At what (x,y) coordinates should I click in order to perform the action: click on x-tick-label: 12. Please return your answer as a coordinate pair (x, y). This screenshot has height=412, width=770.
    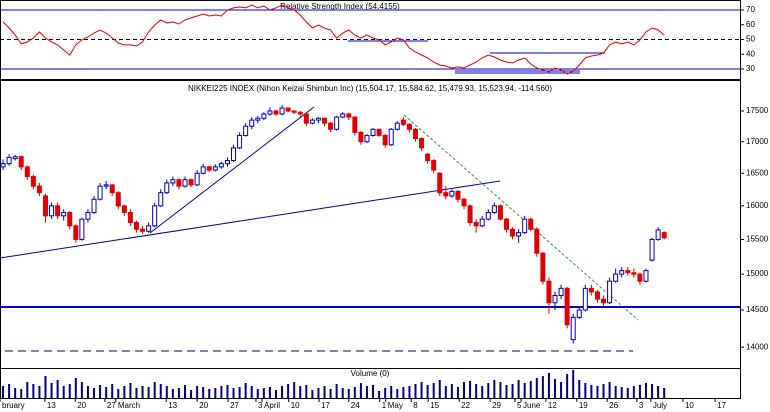
    Looking at the image, I should click on (552, 405).